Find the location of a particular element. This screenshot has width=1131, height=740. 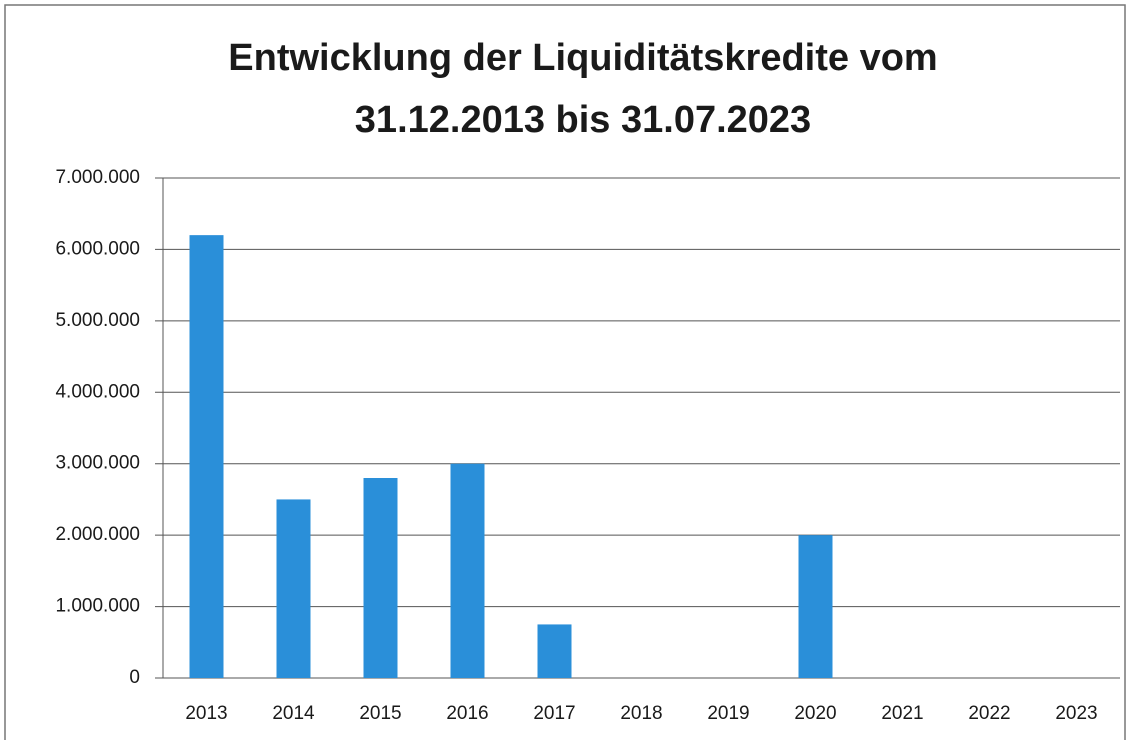

y-tick-label: 0 is located at coordinates (134, 677).